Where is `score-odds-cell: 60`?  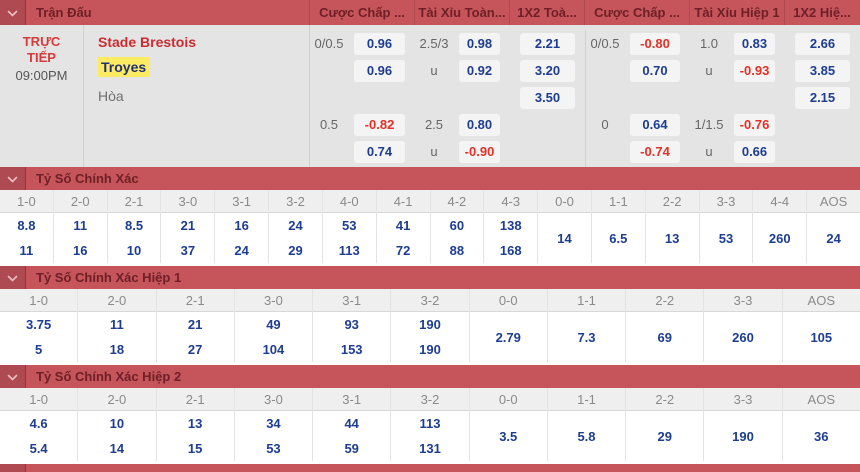 score-odds-cell: 60 is located at coordinates (457, 225).